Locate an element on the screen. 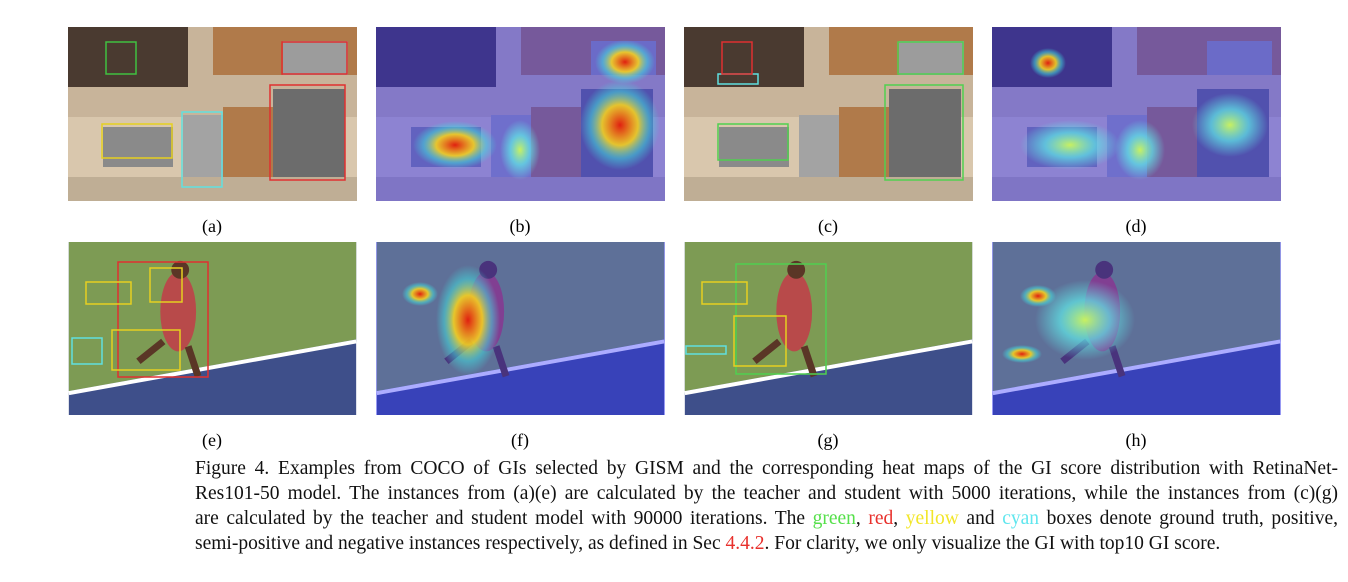 This screenshot has height=582, width=1348. caption-text: boxes denote ground truth, positive, is located at coordinates (1189, 518).